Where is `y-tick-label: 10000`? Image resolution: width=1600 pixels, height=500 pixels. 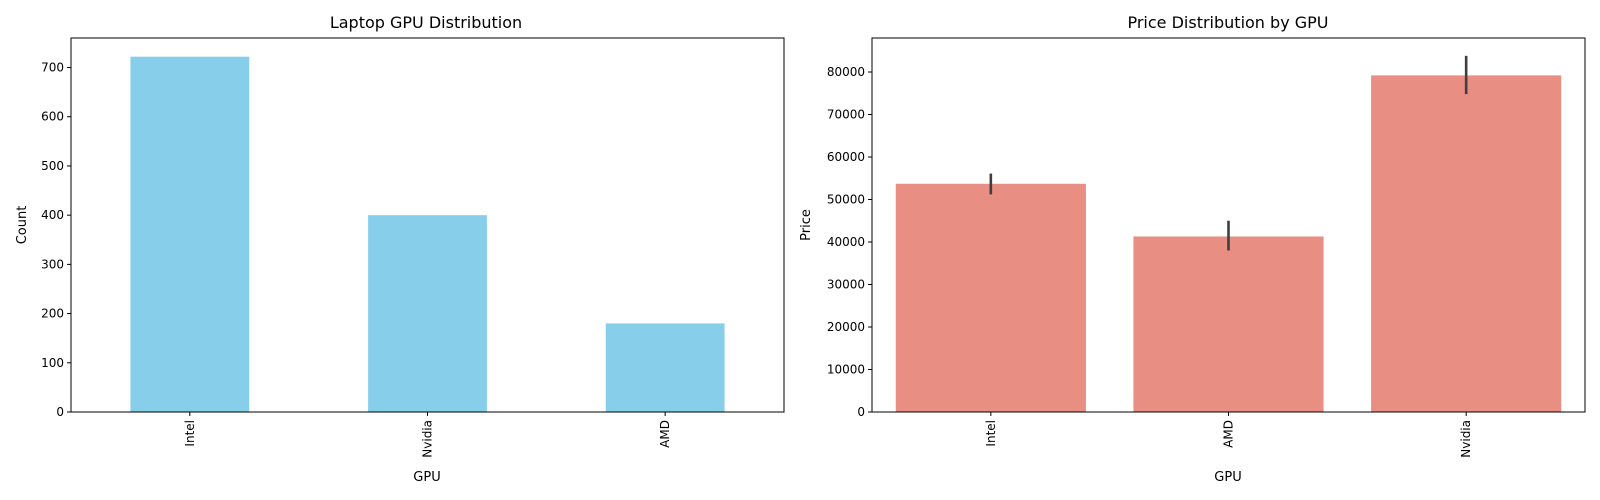 y-tick-label: 10000 is located at coordinates (846, 370).